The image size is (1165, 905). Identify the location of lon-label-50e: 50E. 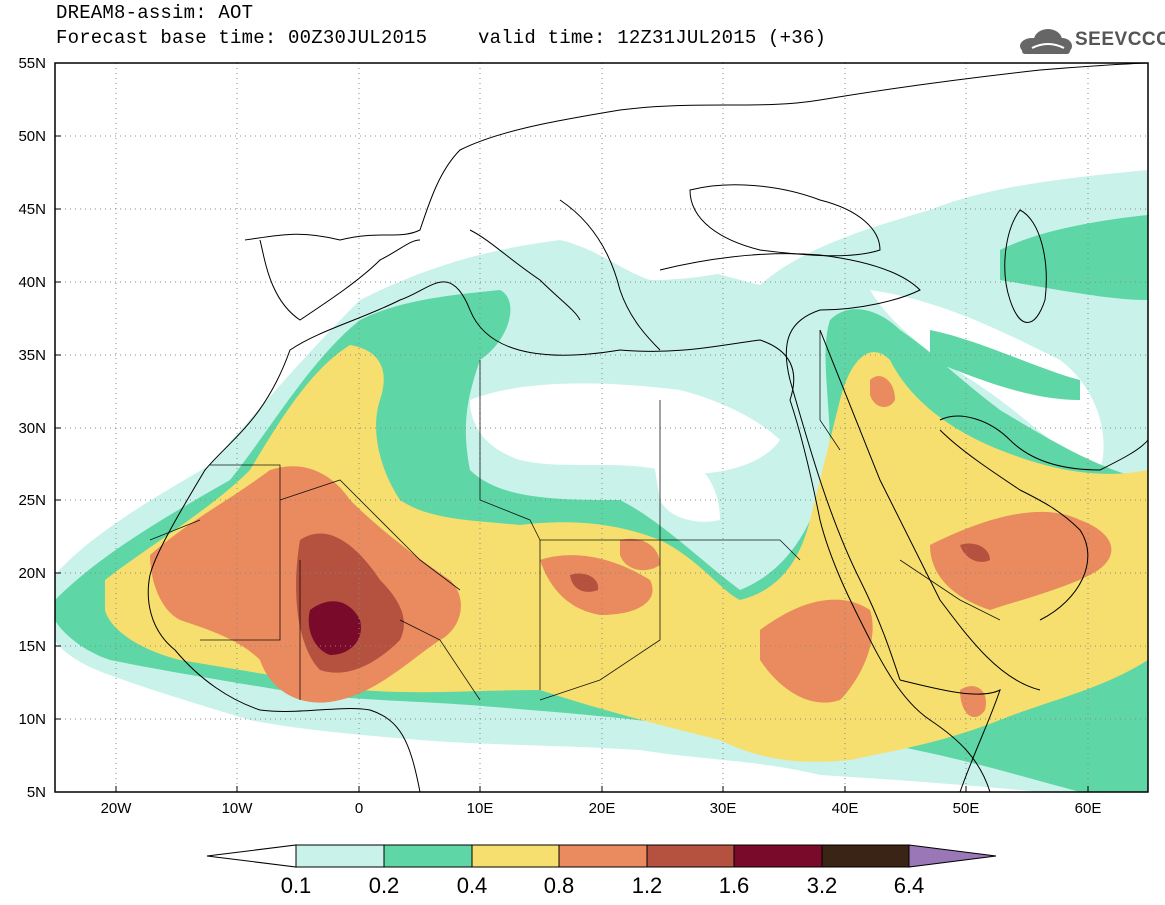
(966, 808).